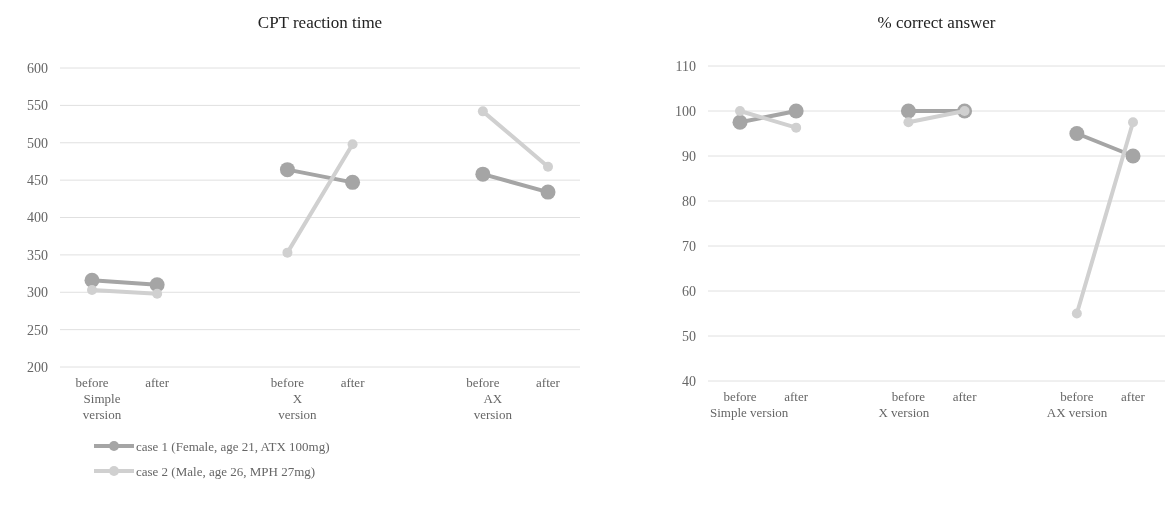  I want to click on y-tick-label: 70, so click(689, 246).